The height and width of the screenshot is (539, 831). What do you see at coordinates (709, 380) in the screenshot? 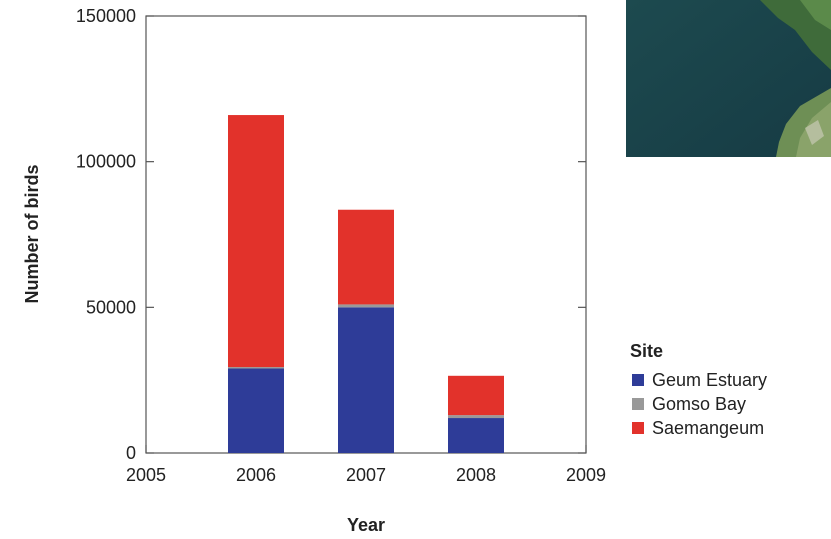
I see `legend-label: Geum Estuary` at bounding box center [709, 380].